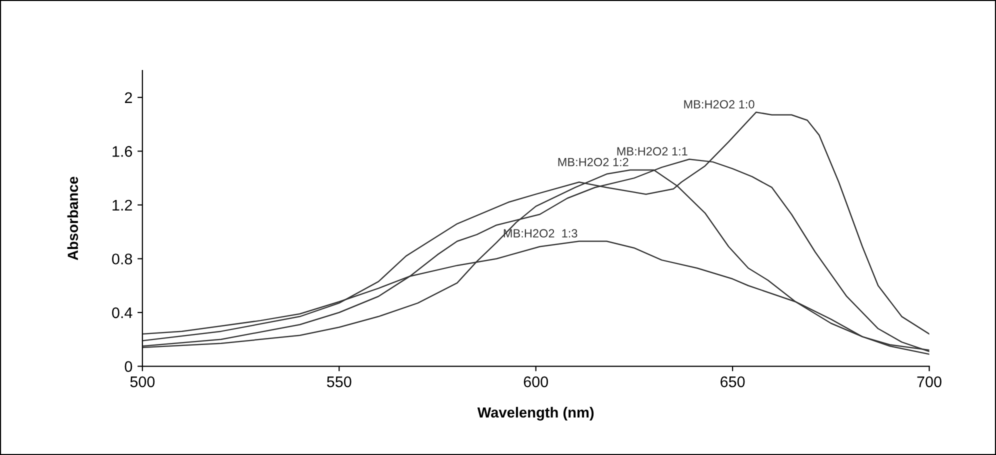 Image resolution: width=996 pixels, height=455 pixels. Describe the element at coordinates (122, 259) in the screenshot. I see `y-tick-label: 0.8` at that location.